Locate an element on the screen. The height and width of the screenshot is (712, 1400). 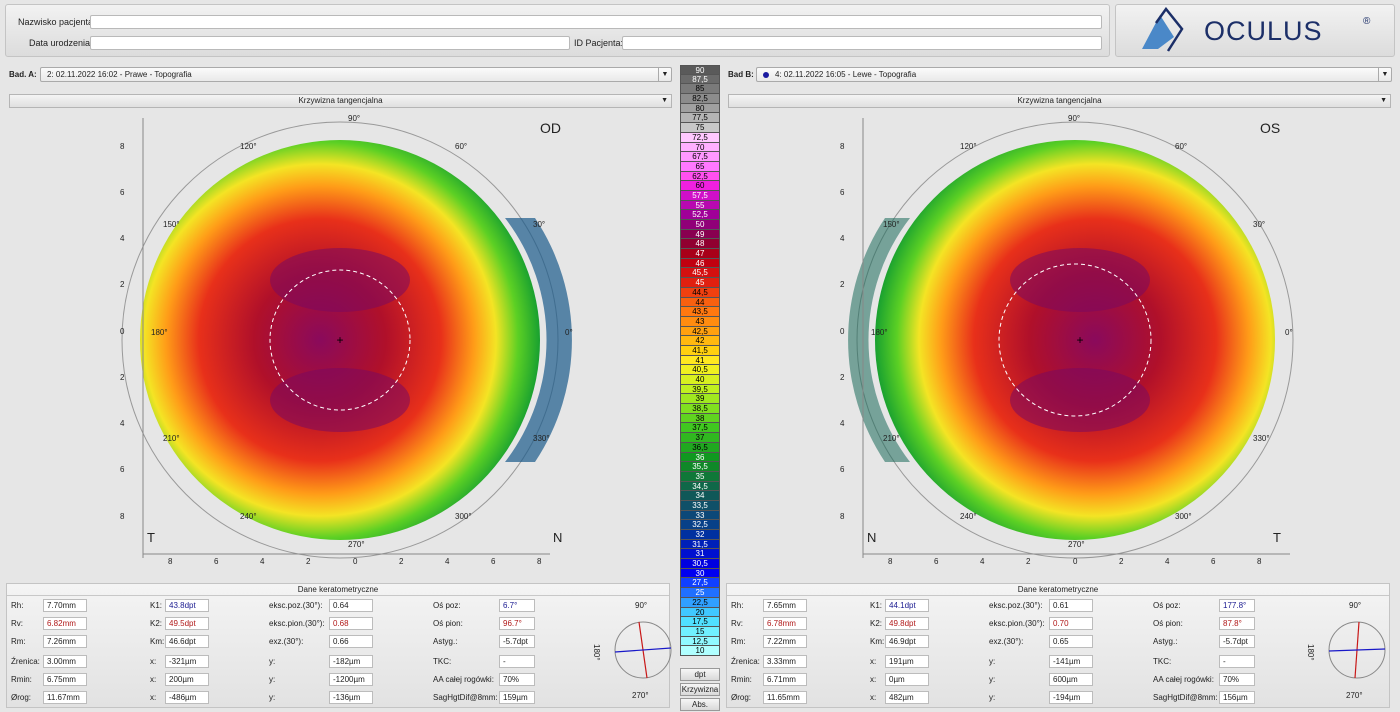
eye-label-od: OD is located at coordinates (550, 128).